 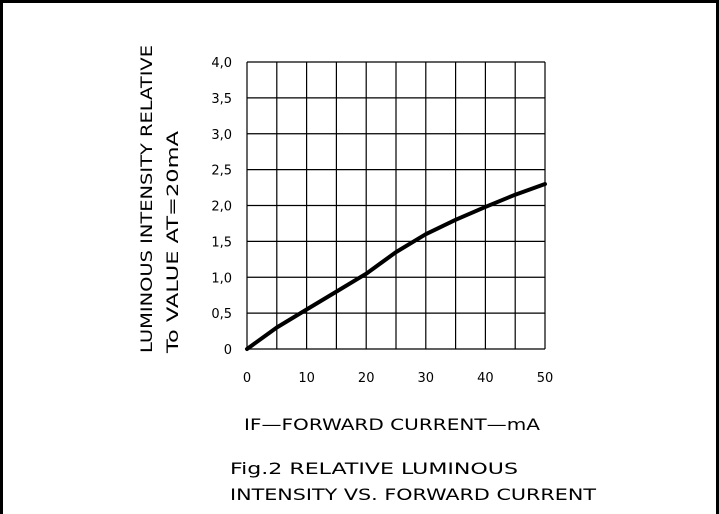 I want to click on x-tick-label: 0, so click(x=247, y=378).